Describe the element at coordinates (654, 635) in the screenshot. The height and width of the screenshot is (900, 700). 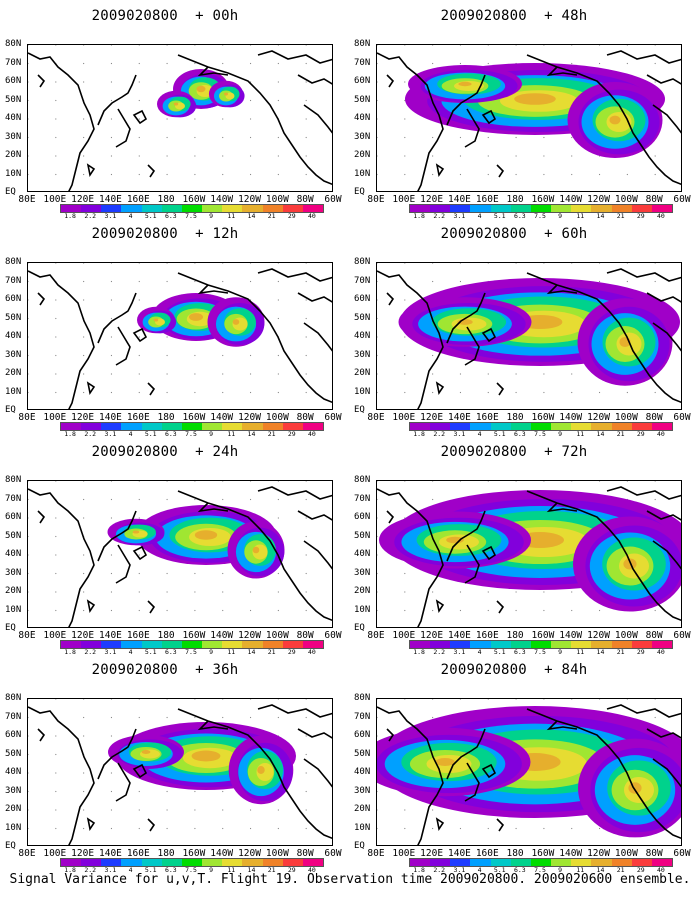
I see `longitude-label: 80W` at that location.